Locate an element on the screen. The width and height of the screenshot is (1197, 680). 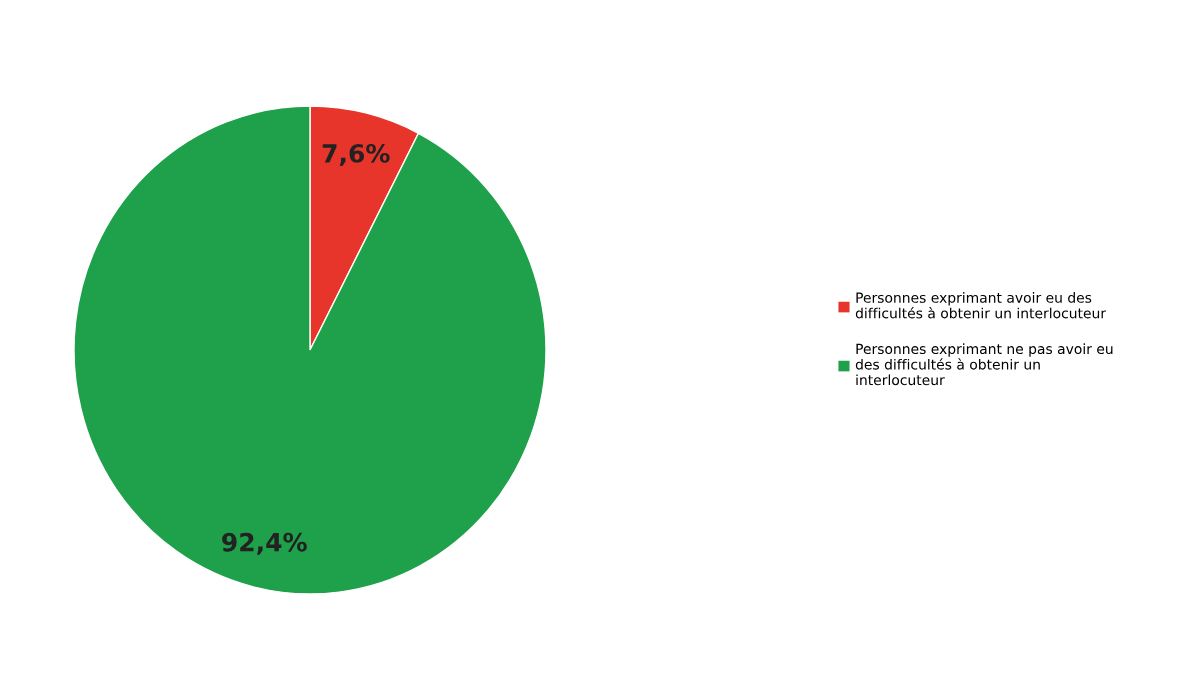
legend-label: Personnes exprimant avoir eu des difficultés à obtenir un interlocuteur is located at coordinates (981, 305).